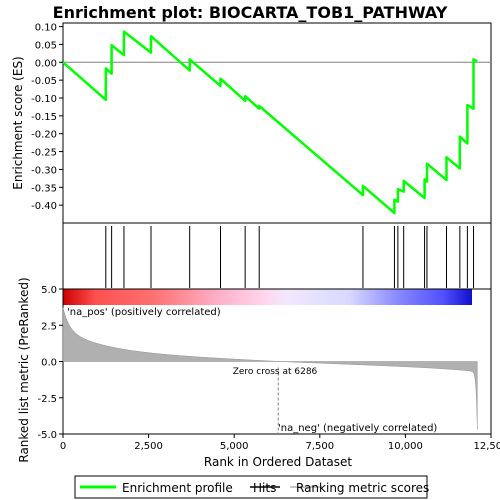 The width and height of the screenshot is (500, 500). I want to click on hits-panel, so click(277, 256).